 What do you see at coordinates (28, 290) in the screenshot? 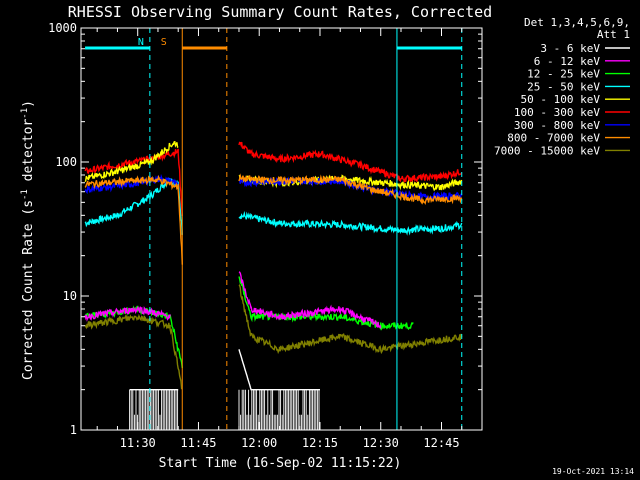
I see `y-axis-label-main: Corrected Count Rate (s` at bounding box center [28, 290].